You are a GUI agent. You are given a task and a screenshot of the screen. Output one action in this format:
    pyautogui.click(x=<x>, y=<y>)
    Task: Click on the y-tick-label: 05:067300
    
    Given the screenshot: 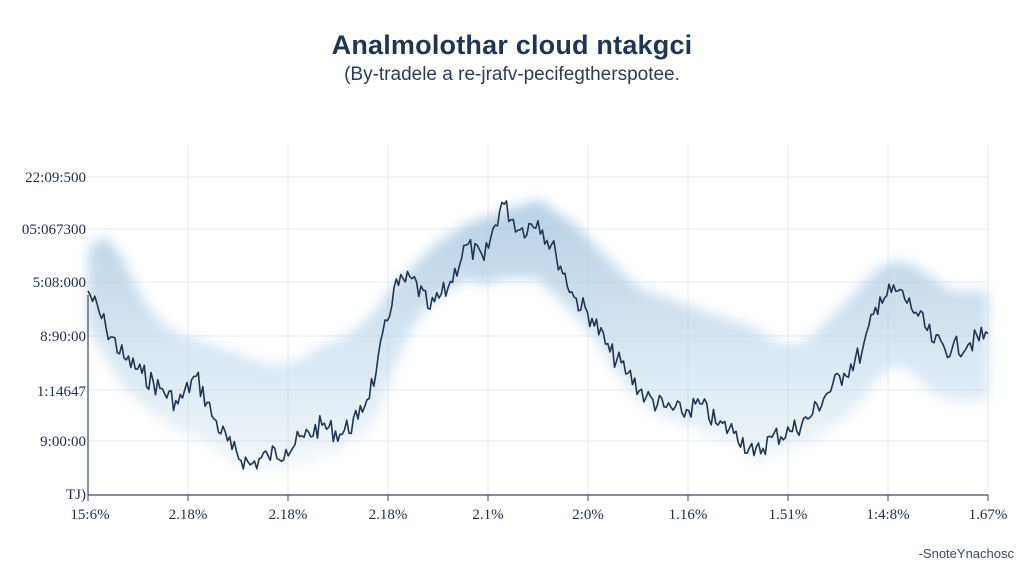 What is the action you would take?
    pyautogui.click(x=54, y=230)
    